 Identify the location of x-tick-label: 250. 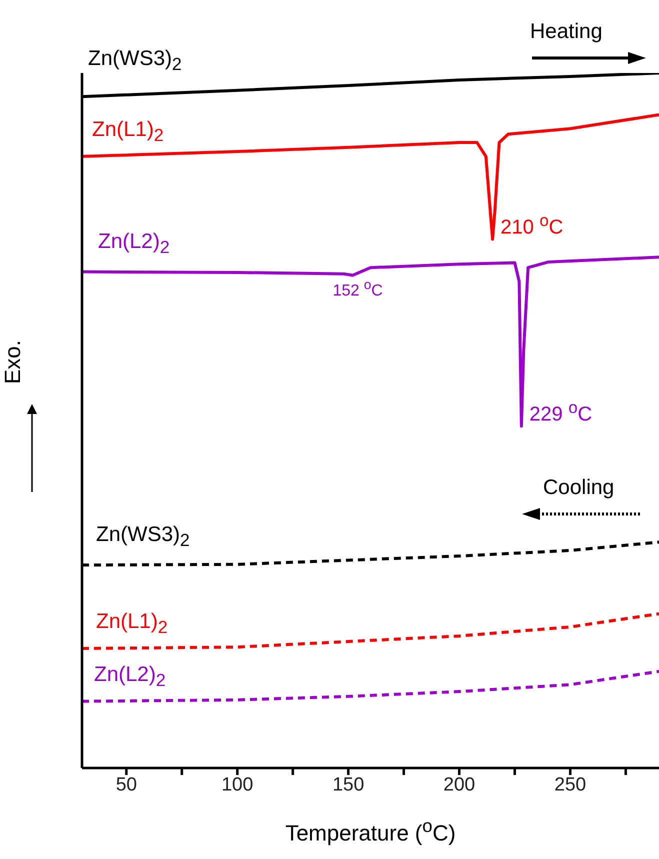
(570, 785).